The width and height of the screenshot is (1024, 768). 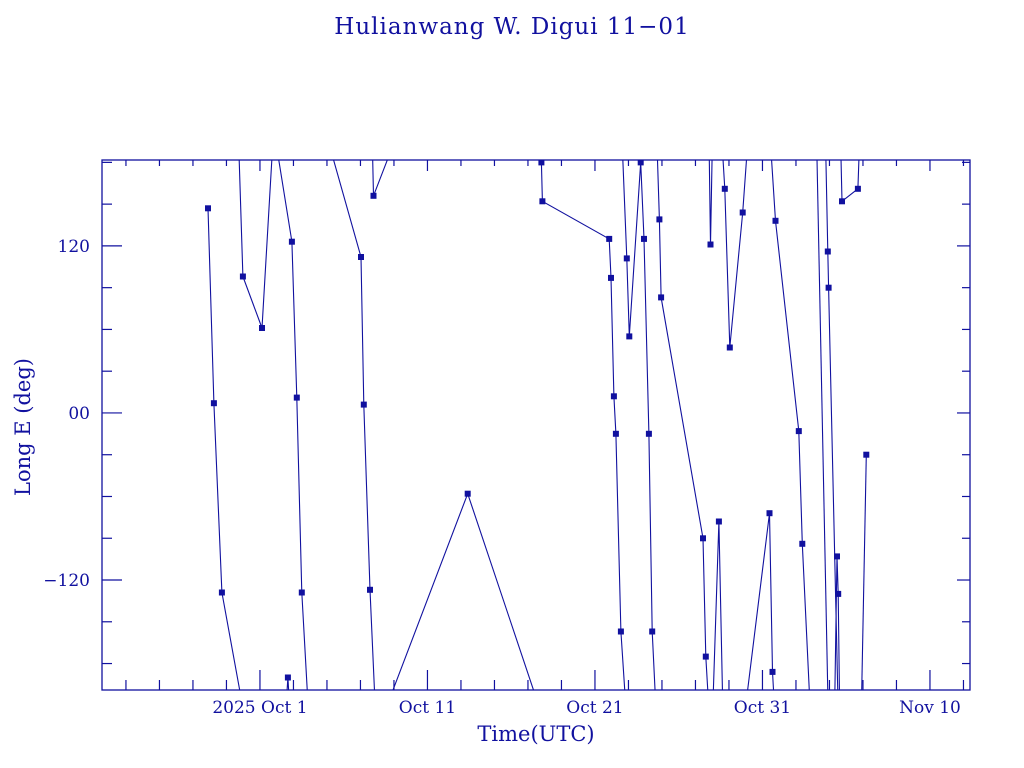 What do you see at coordinates (639, 425) in the screenshot?
I see `seg-f-line` at bounding box center [639, 425].